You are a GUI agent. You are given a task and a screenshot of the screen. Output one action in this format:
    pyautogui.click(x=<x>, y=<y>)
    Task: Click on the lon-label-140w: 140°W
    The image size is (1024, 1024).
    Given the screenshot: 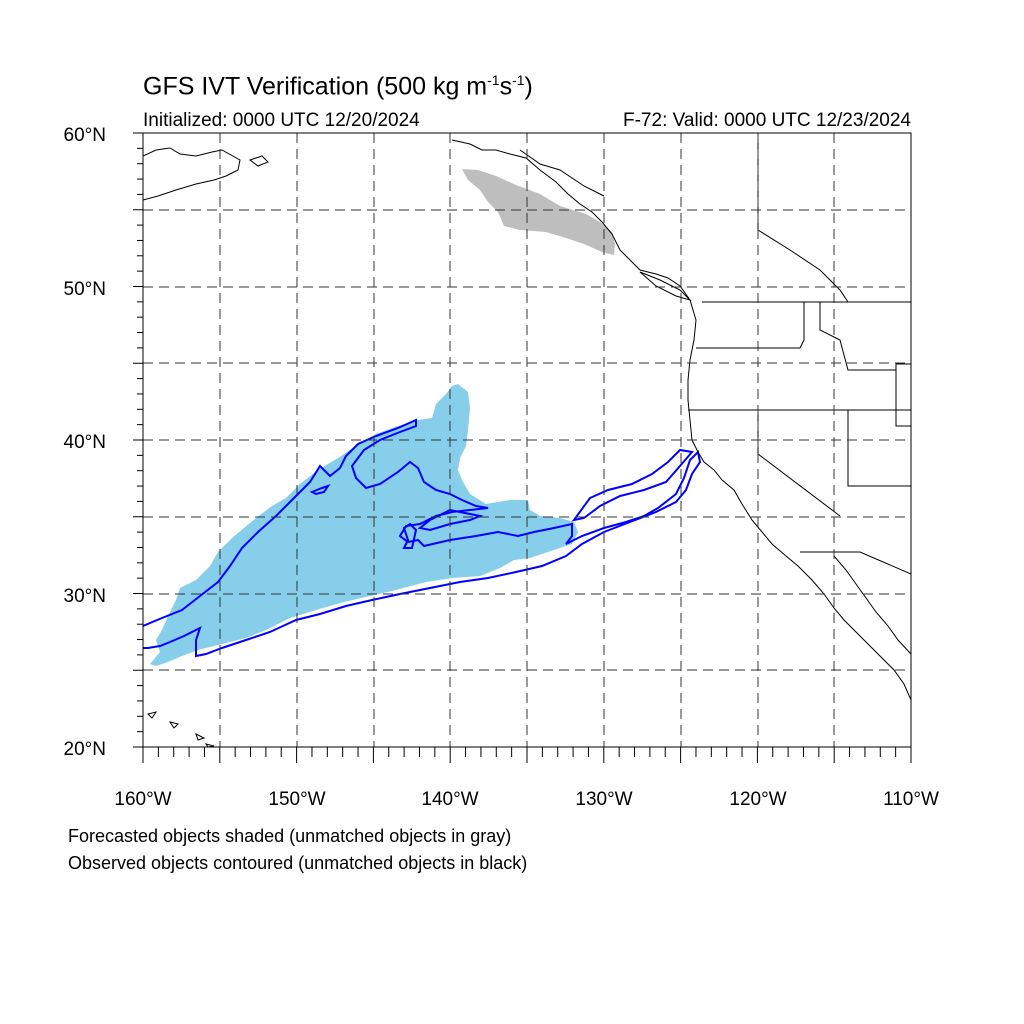 What is the action you would take?
    pyautogui.click(x=449, y=799)
    